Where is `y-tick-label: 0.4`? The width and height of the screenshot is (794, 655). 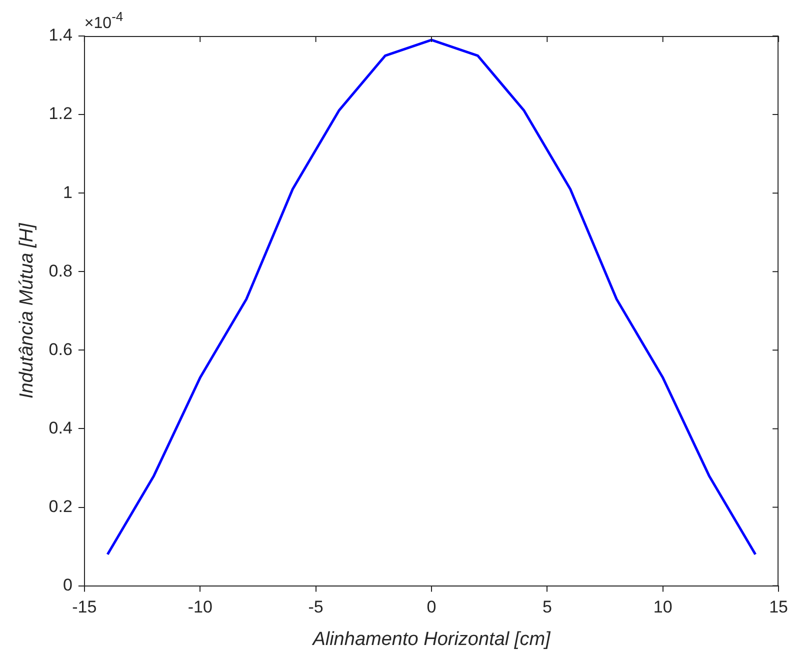
y-tick-label: 0.4 is located at coordinates (60, 428).